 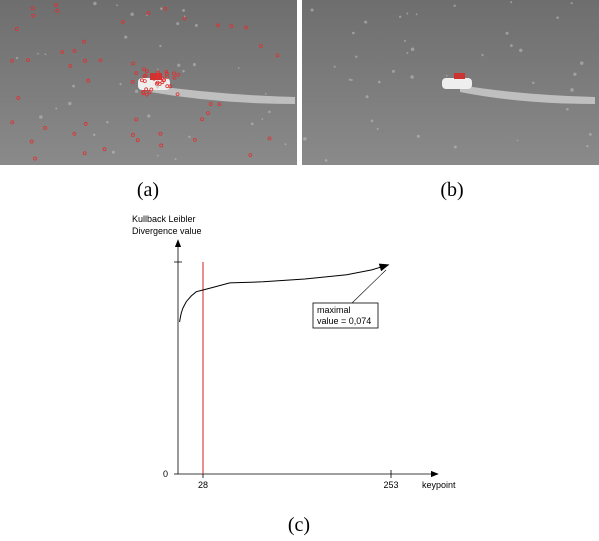 I want to click on caption: (c), so click(x=299, y=525).